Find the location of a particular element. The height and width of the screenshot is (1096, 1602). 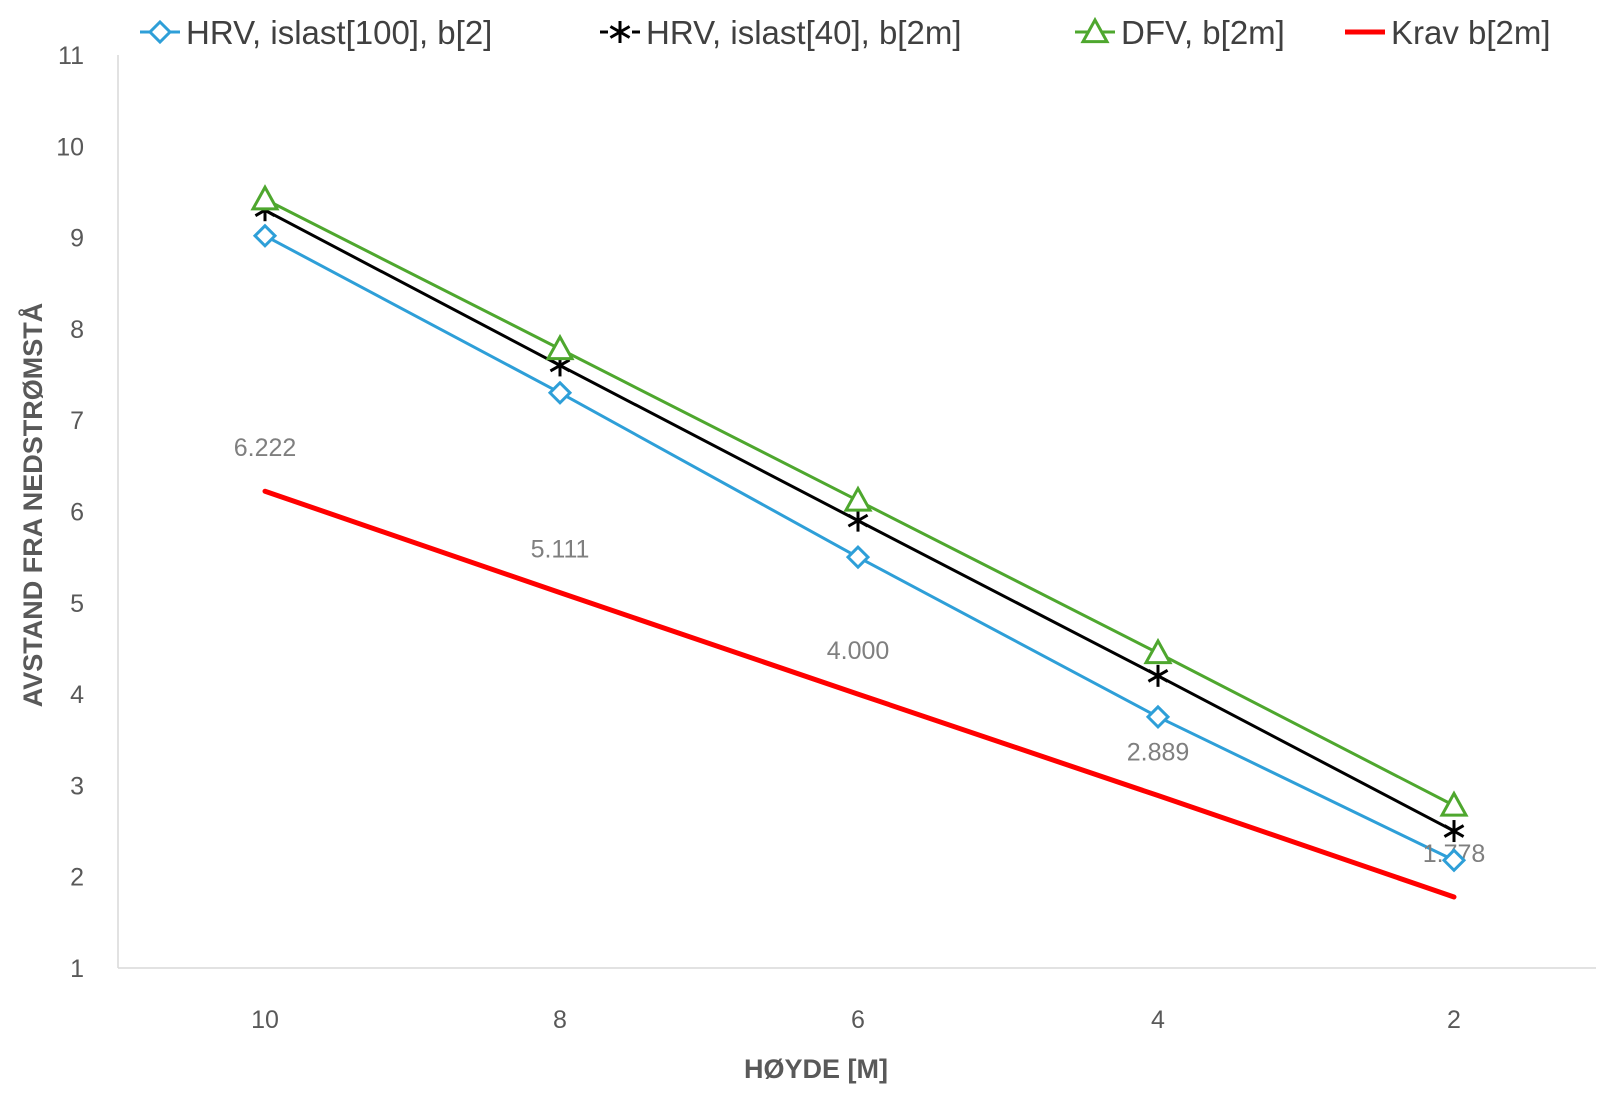

y-tick-label: 2 is located at coordinates (77, 878).